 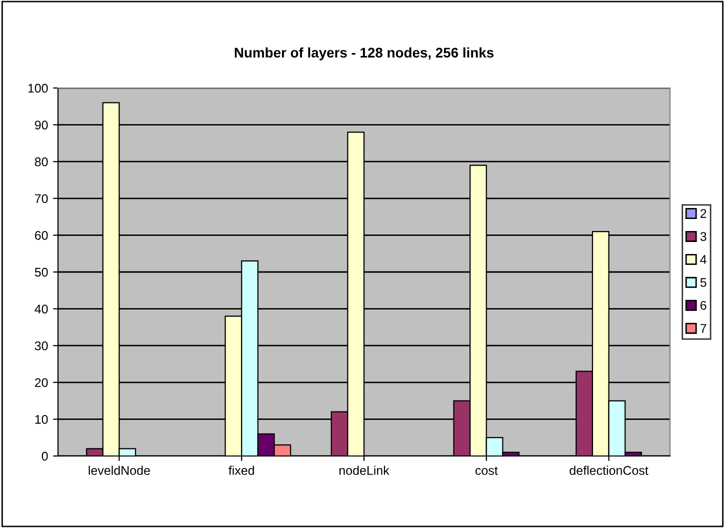 What do you see at coordinates (41, 272) in the screenshot?
I see `y-tick-label: 50` at bounding box center [41, 272].